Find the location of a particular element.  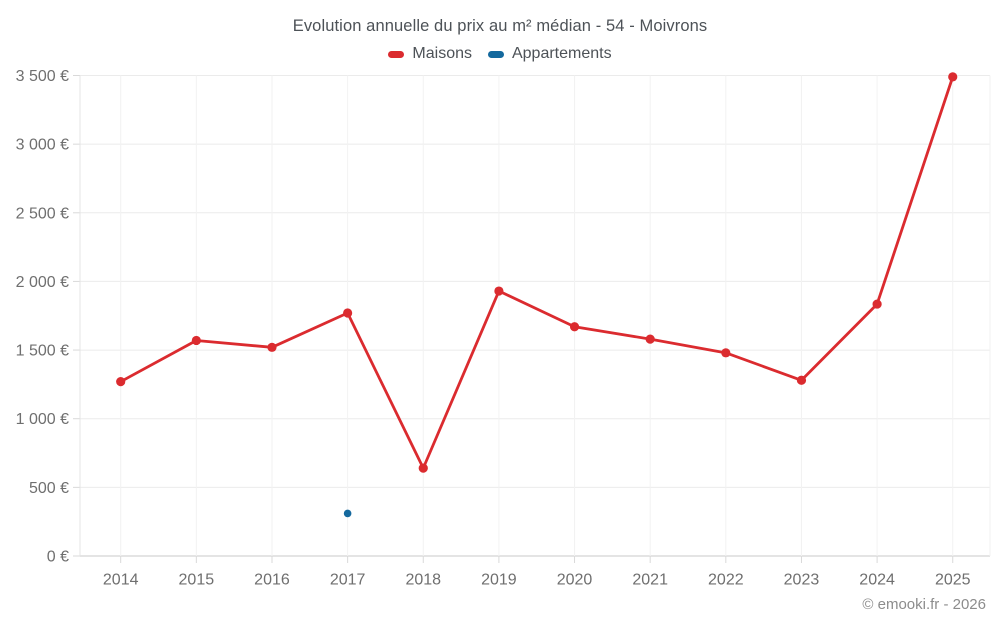

y-axis-label: 1 000 € is located at coordinates (42, 419).